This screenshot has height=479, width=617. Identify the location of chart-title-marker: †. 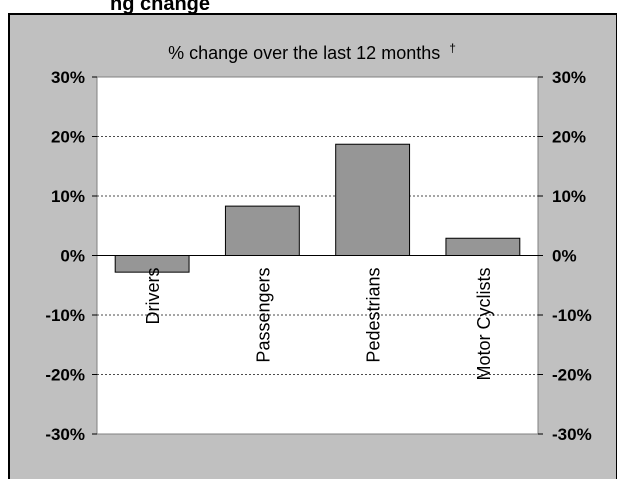
(452, 48).